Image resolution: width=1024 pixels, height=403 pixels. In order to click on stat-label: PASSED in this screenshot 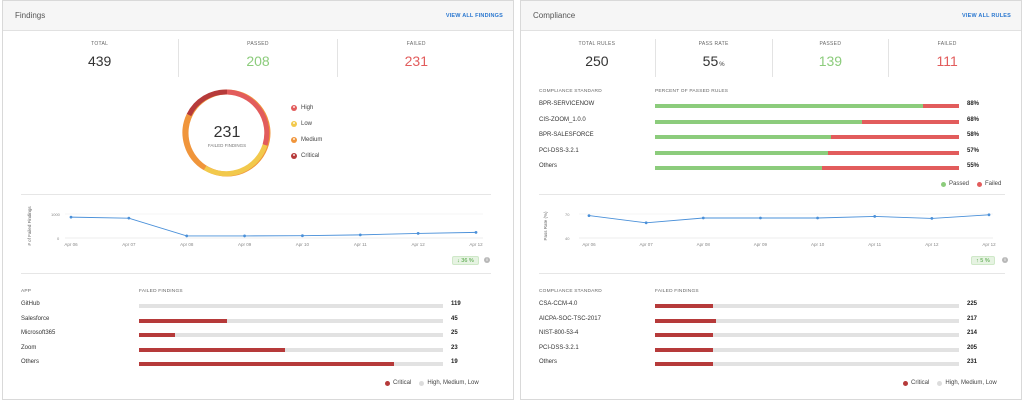, I will do `click(258, 44)`.